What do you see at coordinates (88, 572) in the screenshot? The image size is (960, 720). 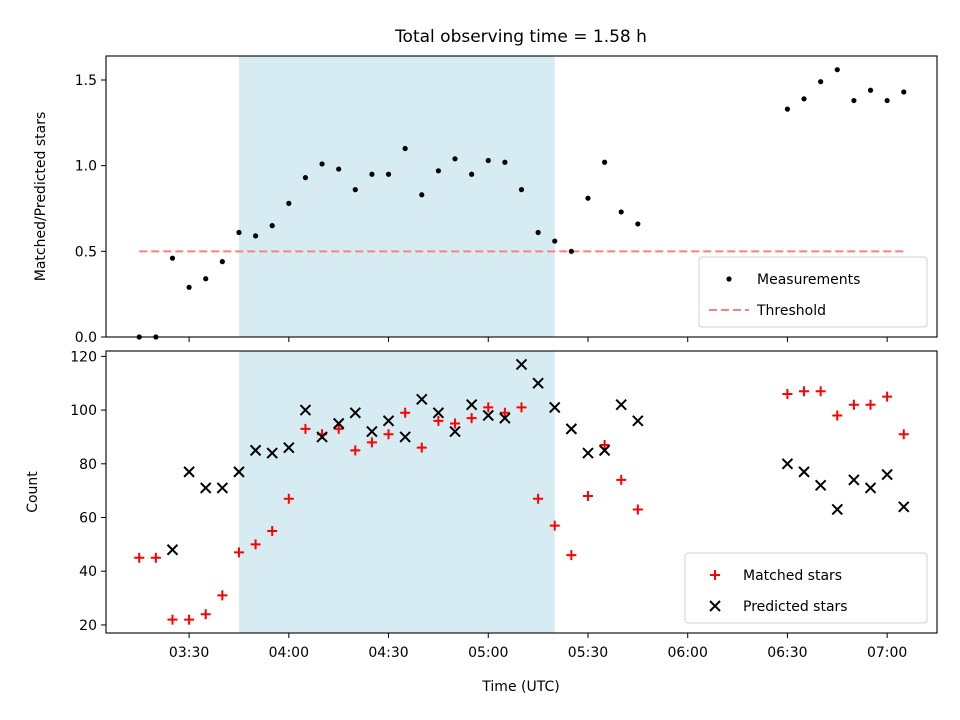 I see `y-tick-label: 40` at bounding box center [88, 572].